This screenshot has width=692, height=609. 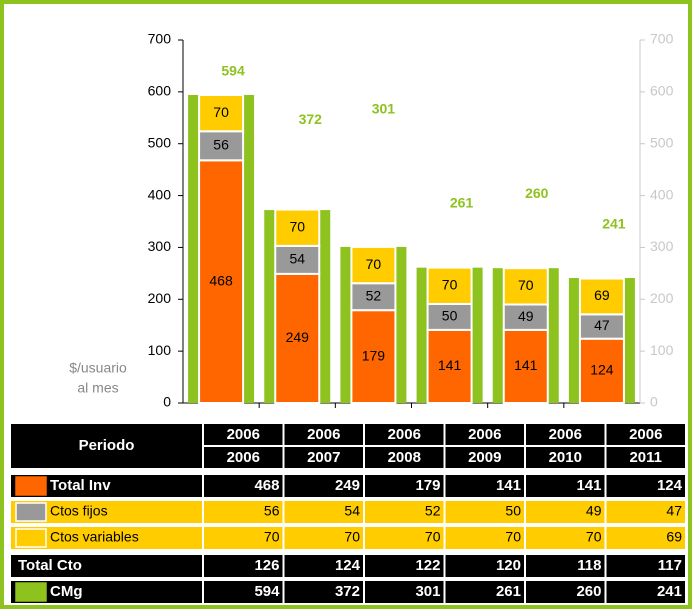 I want to click on table-value: 468, so click(x=266, y=485).